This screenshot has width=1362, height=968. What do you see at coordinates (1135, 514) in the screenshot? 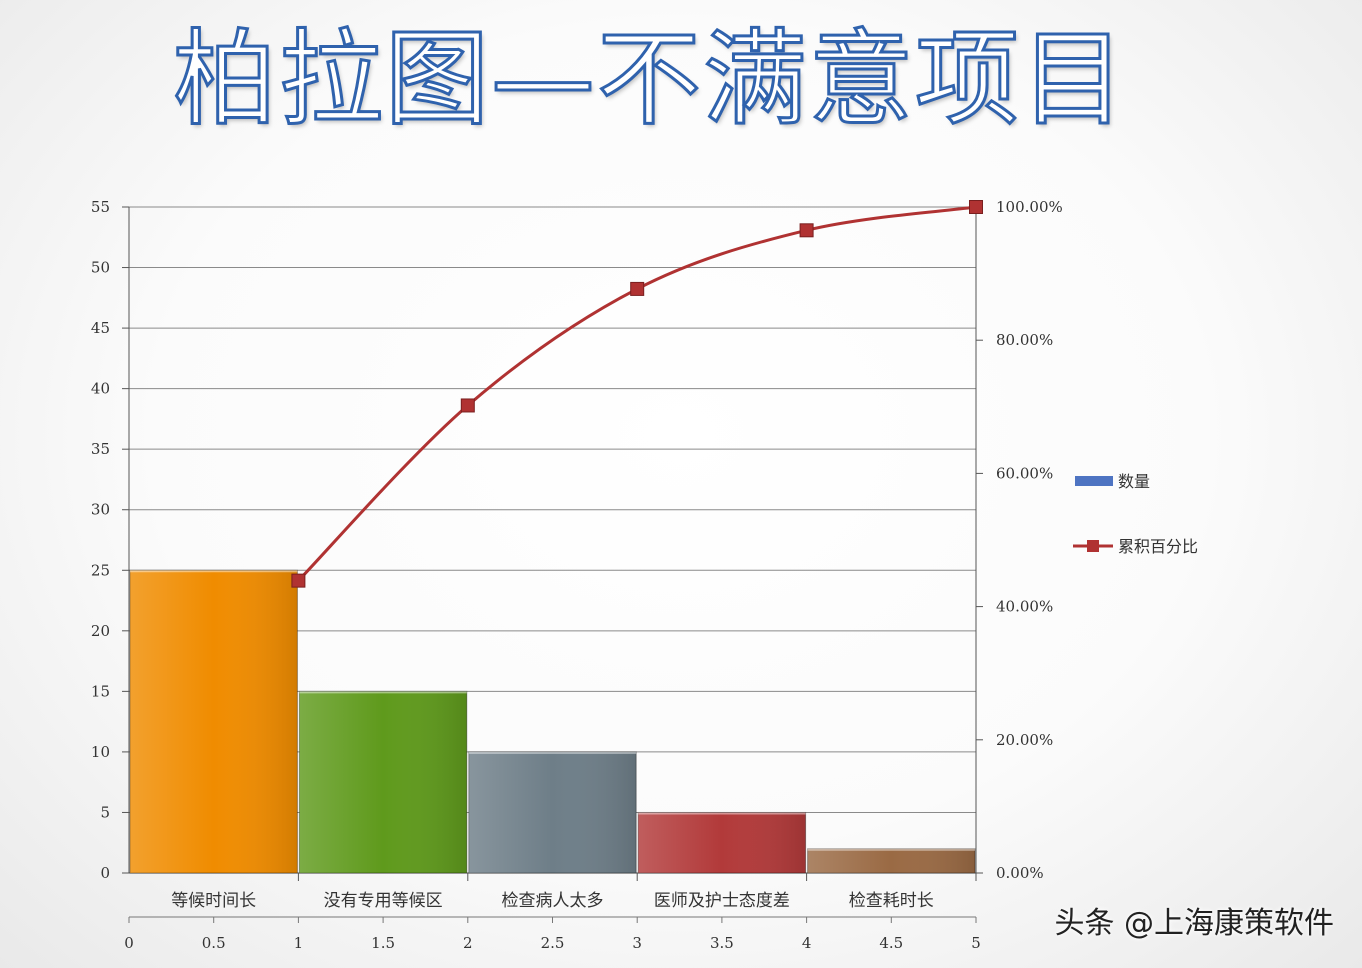
I see `legend: 数量 累积百分比` at bounding box center [1135, 514].